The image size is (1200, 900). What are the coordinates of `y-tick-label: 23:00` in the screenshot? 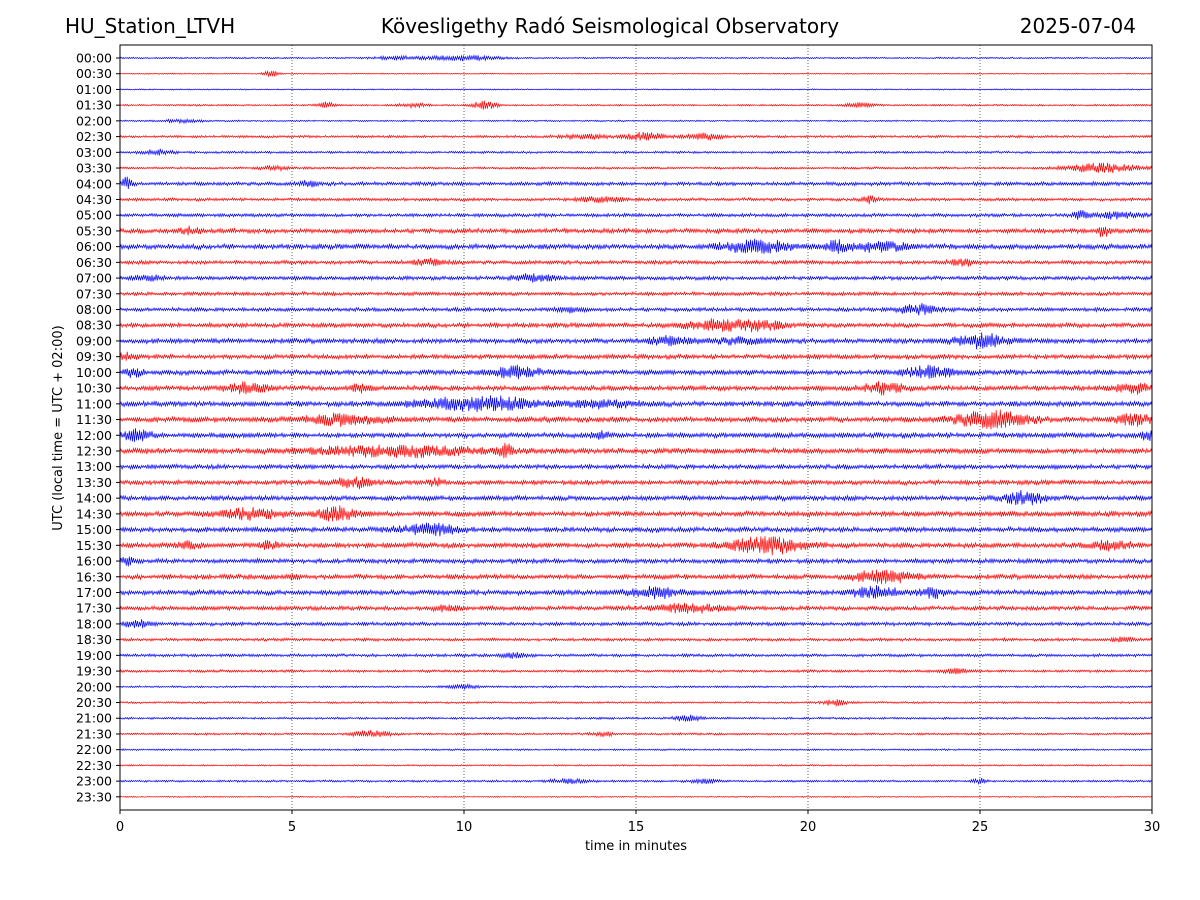 It's located at (94, 781).